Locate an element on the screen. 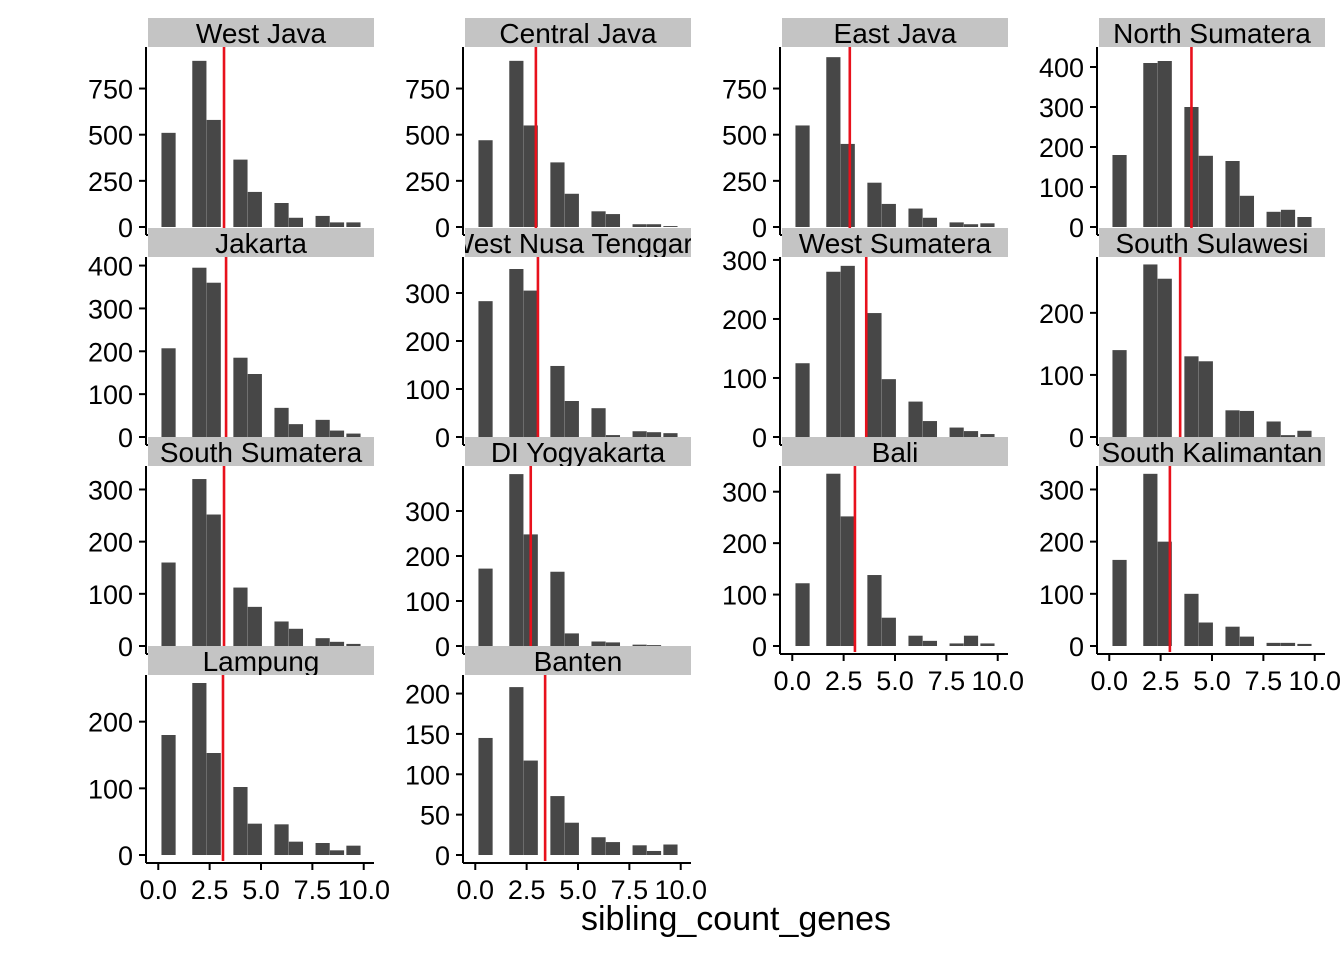 The image size is (1344, 960). panel-central-java: Central Java 0 250 500 750 is located at coordinates (548, 130).